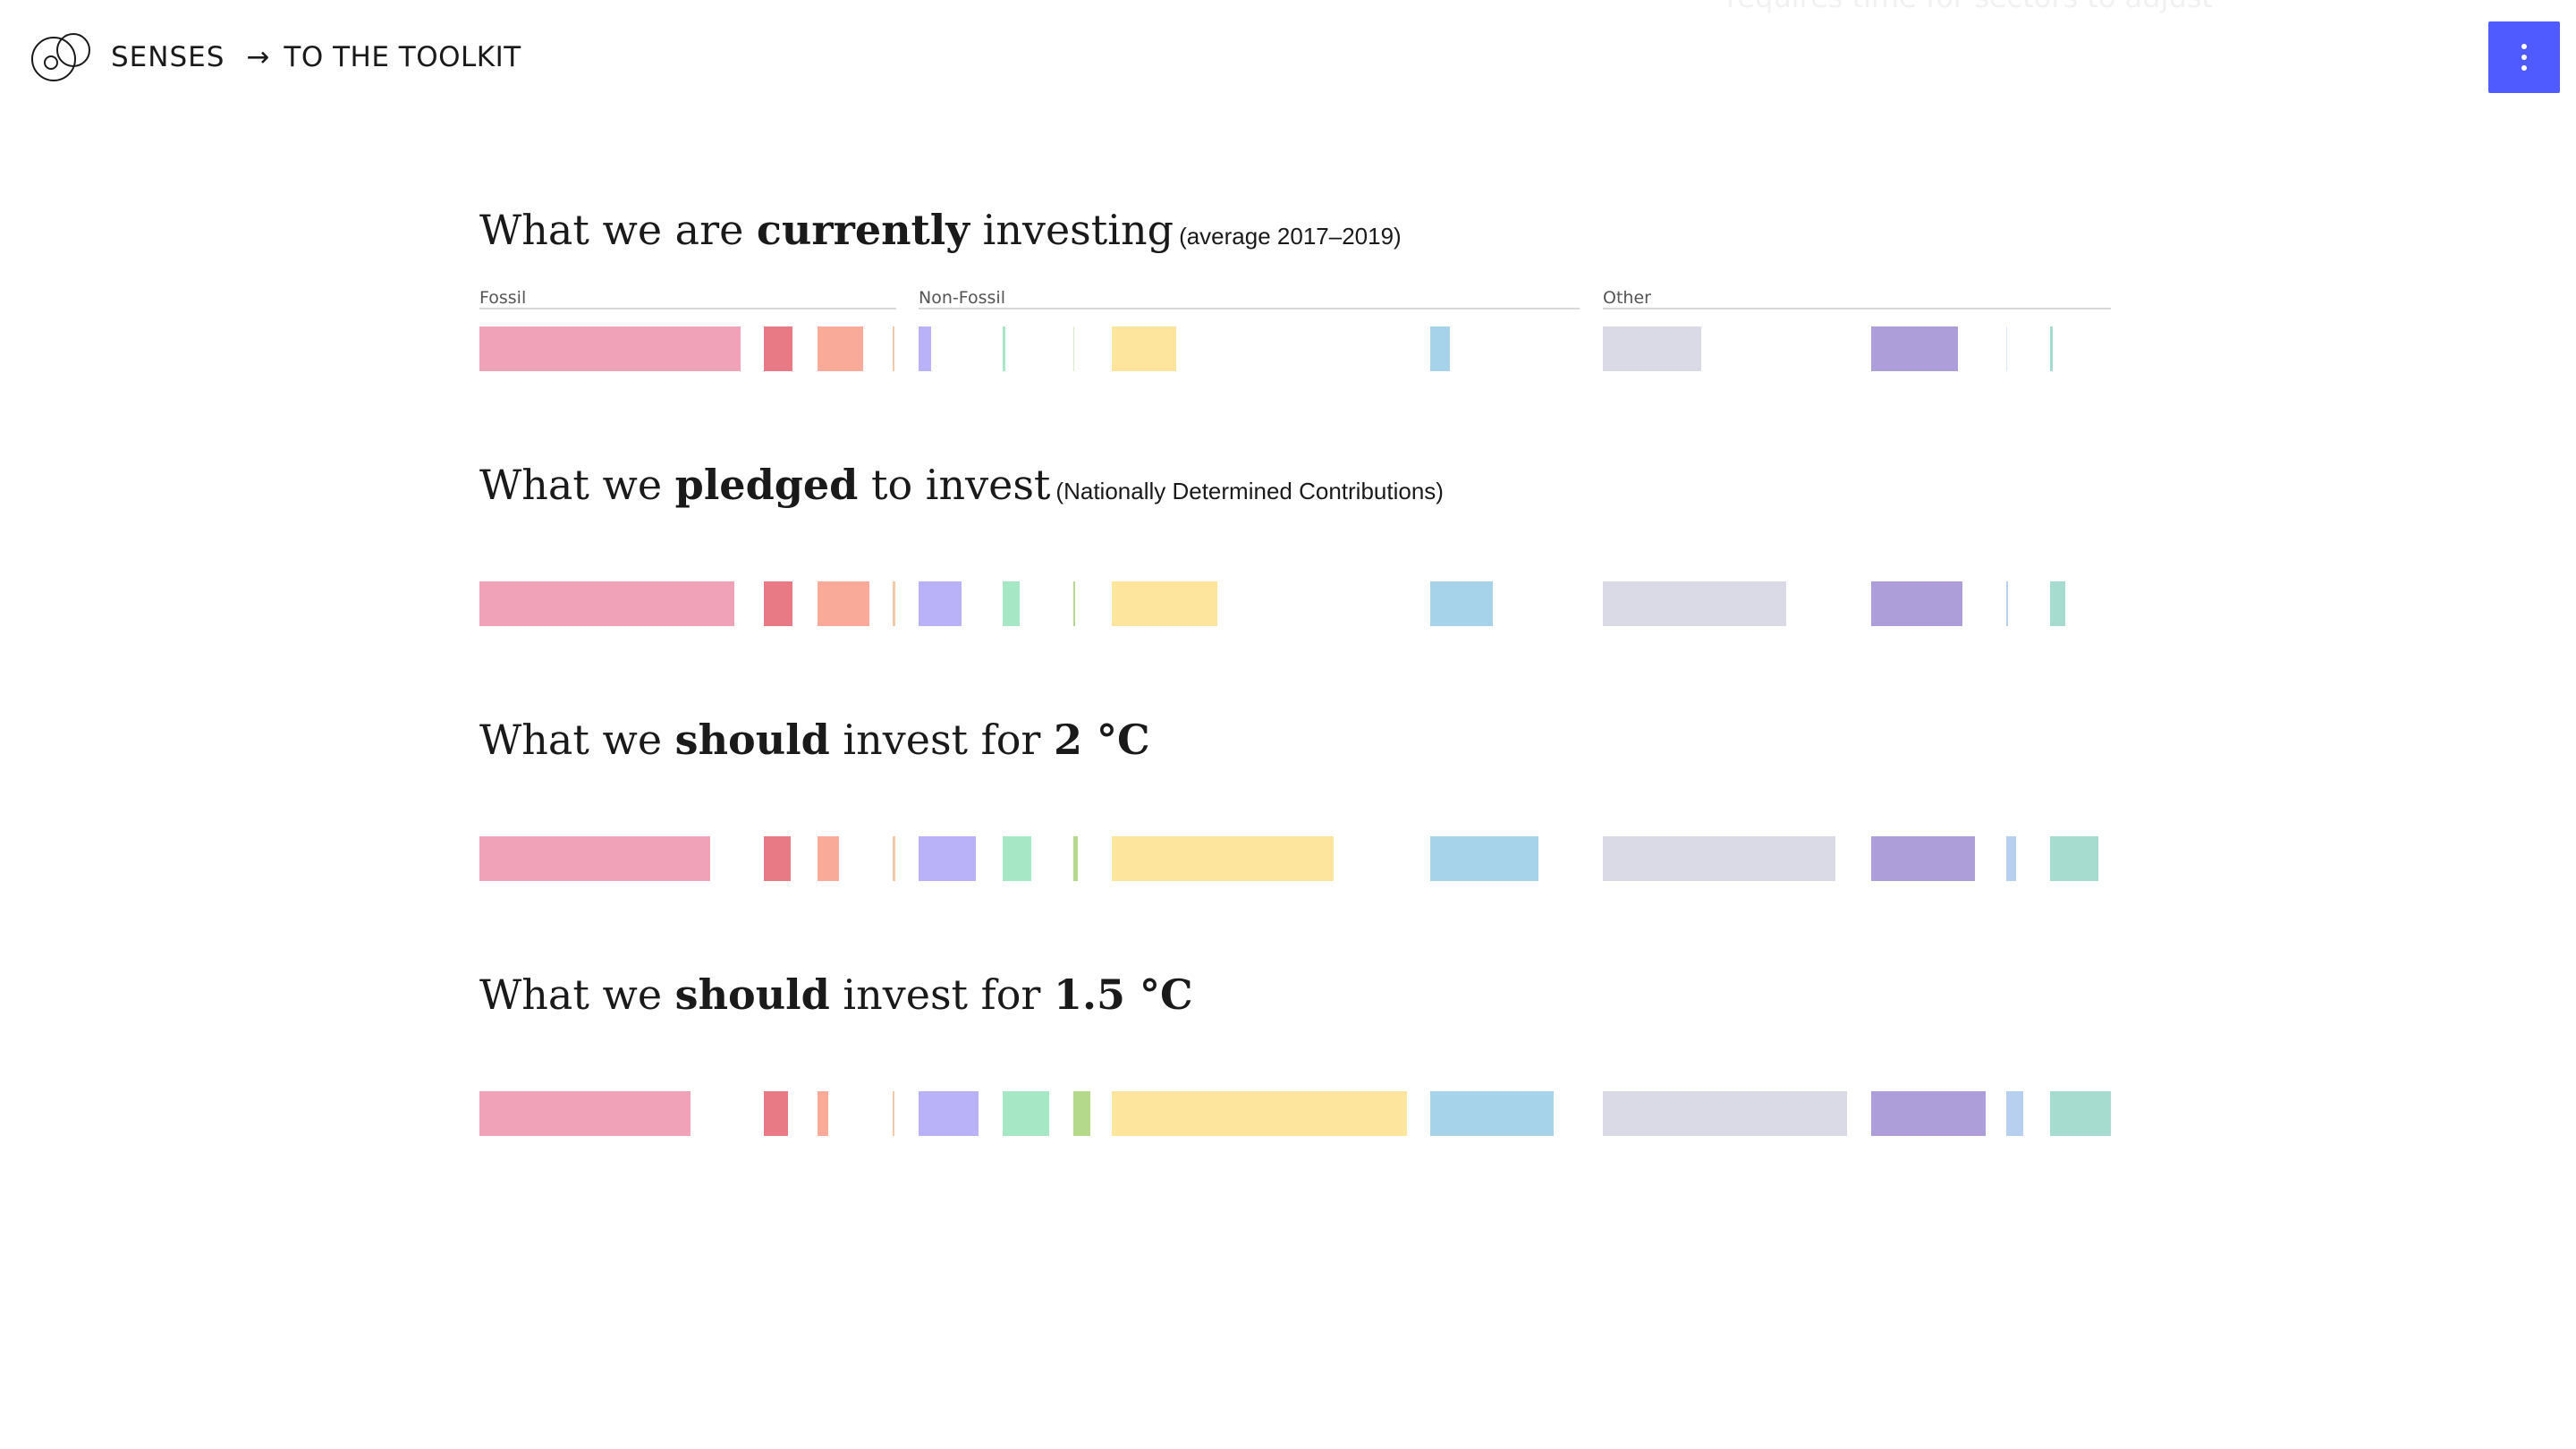 The width and height of the screenshot is (2576, 1449). Describe the element at coordinates (962, 298) in the screenshot. I see `group-label-non-fossil: Non-Fossil` at that location.